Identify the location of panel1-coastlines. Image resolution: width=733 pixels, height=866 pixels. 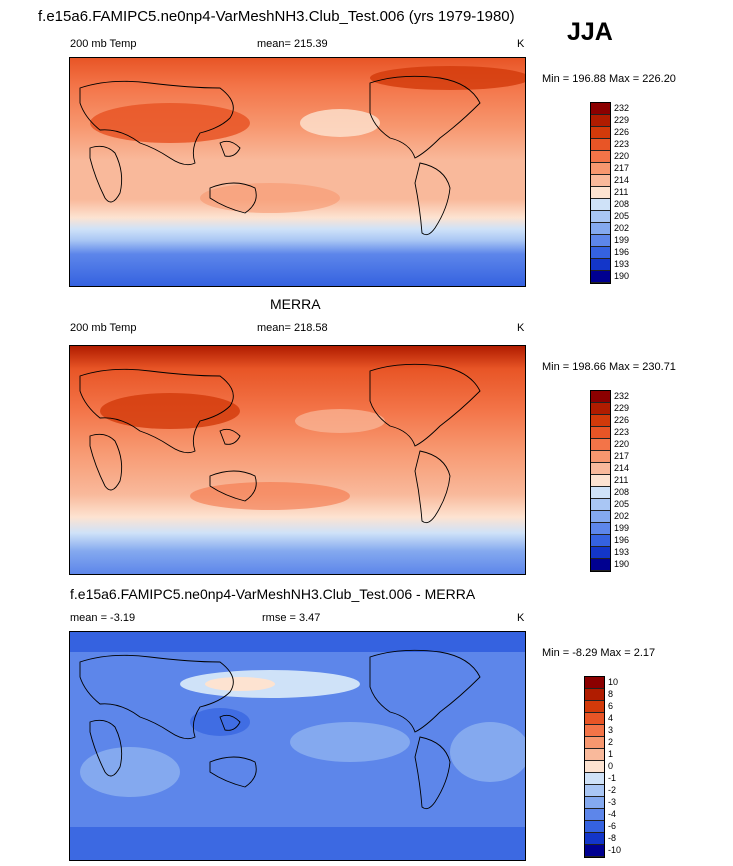
(280, 155).